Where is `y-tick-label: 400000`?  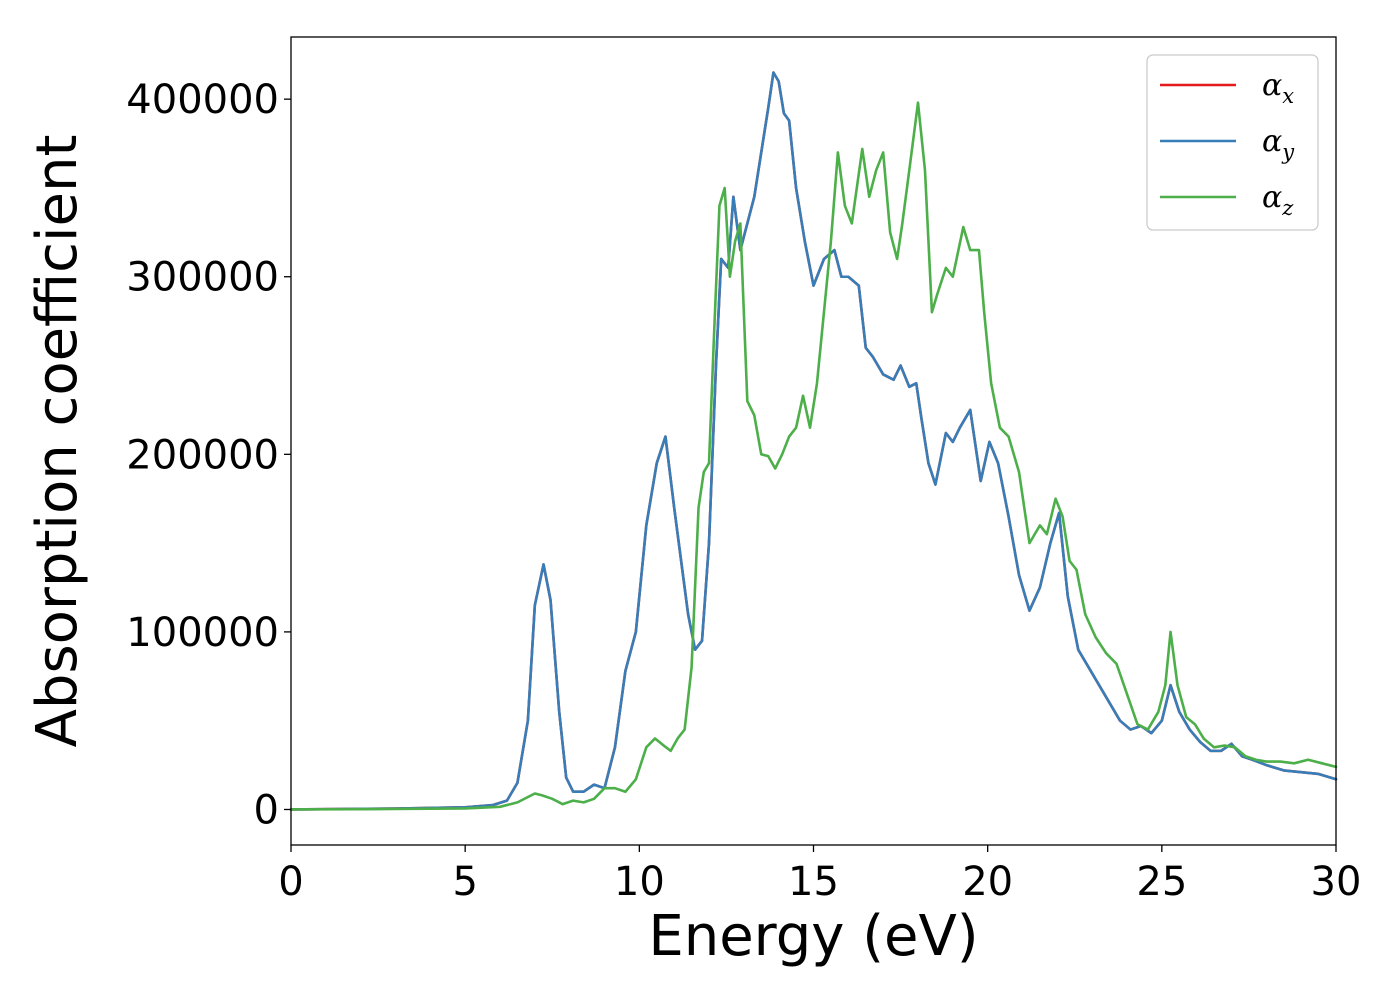
y-tick-label: 400000 is located at coordinates (202, 100).